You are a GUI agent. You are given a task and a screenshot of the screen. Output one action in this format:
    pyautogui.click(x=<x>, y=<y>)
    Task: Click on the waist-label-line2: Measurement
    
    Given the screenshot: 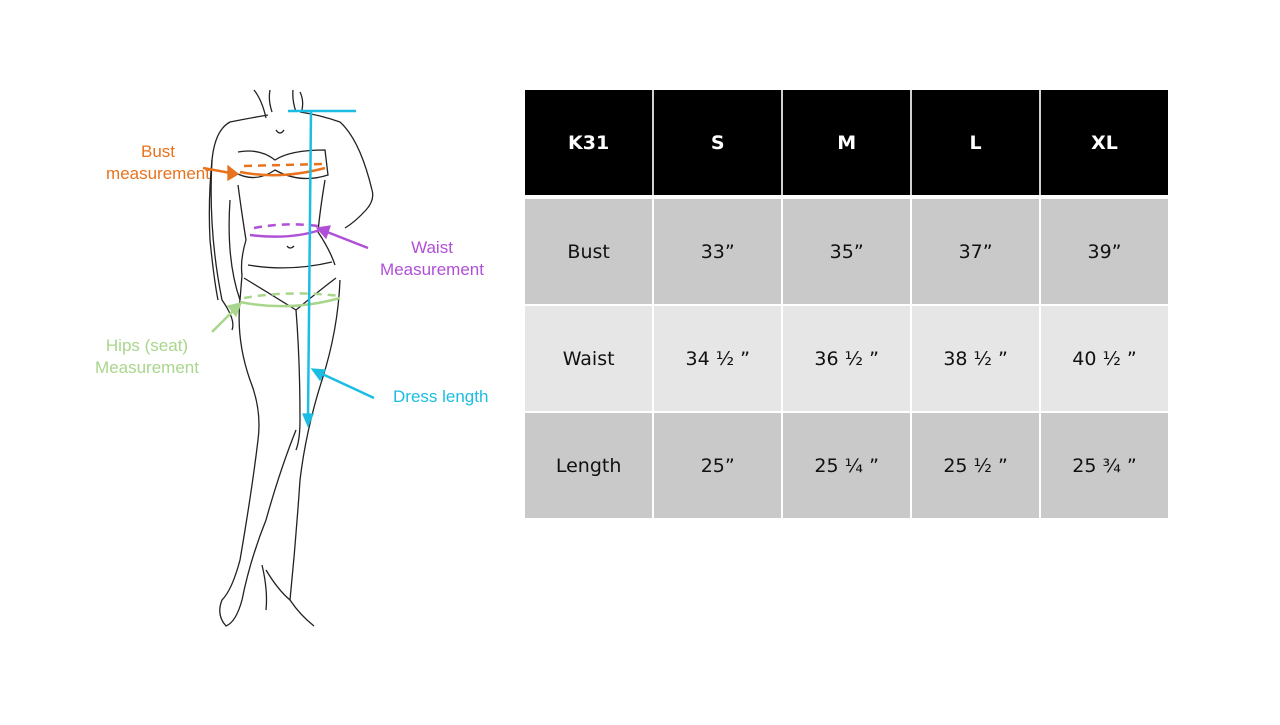 What is the action you would take?
    pyautogui.click(x=432, y=269)
    